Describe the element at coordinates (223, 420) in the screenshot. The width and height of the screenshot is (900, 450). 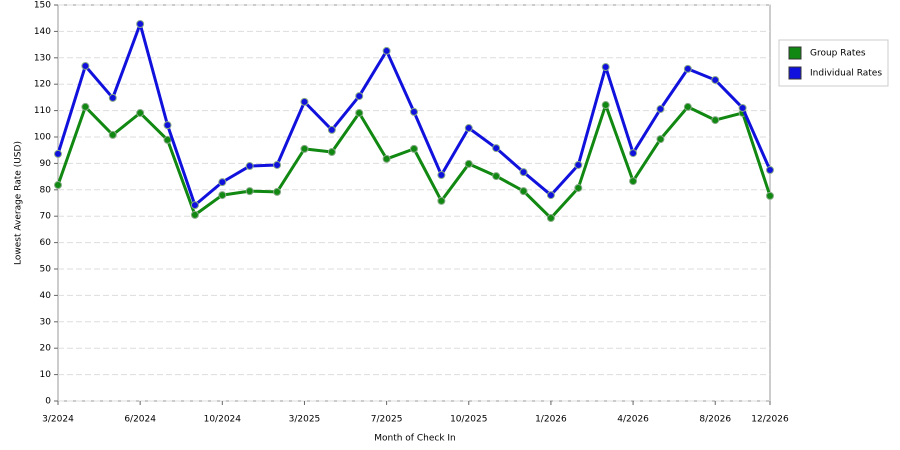
I see `x-tick-label: 10/2024` at that location.